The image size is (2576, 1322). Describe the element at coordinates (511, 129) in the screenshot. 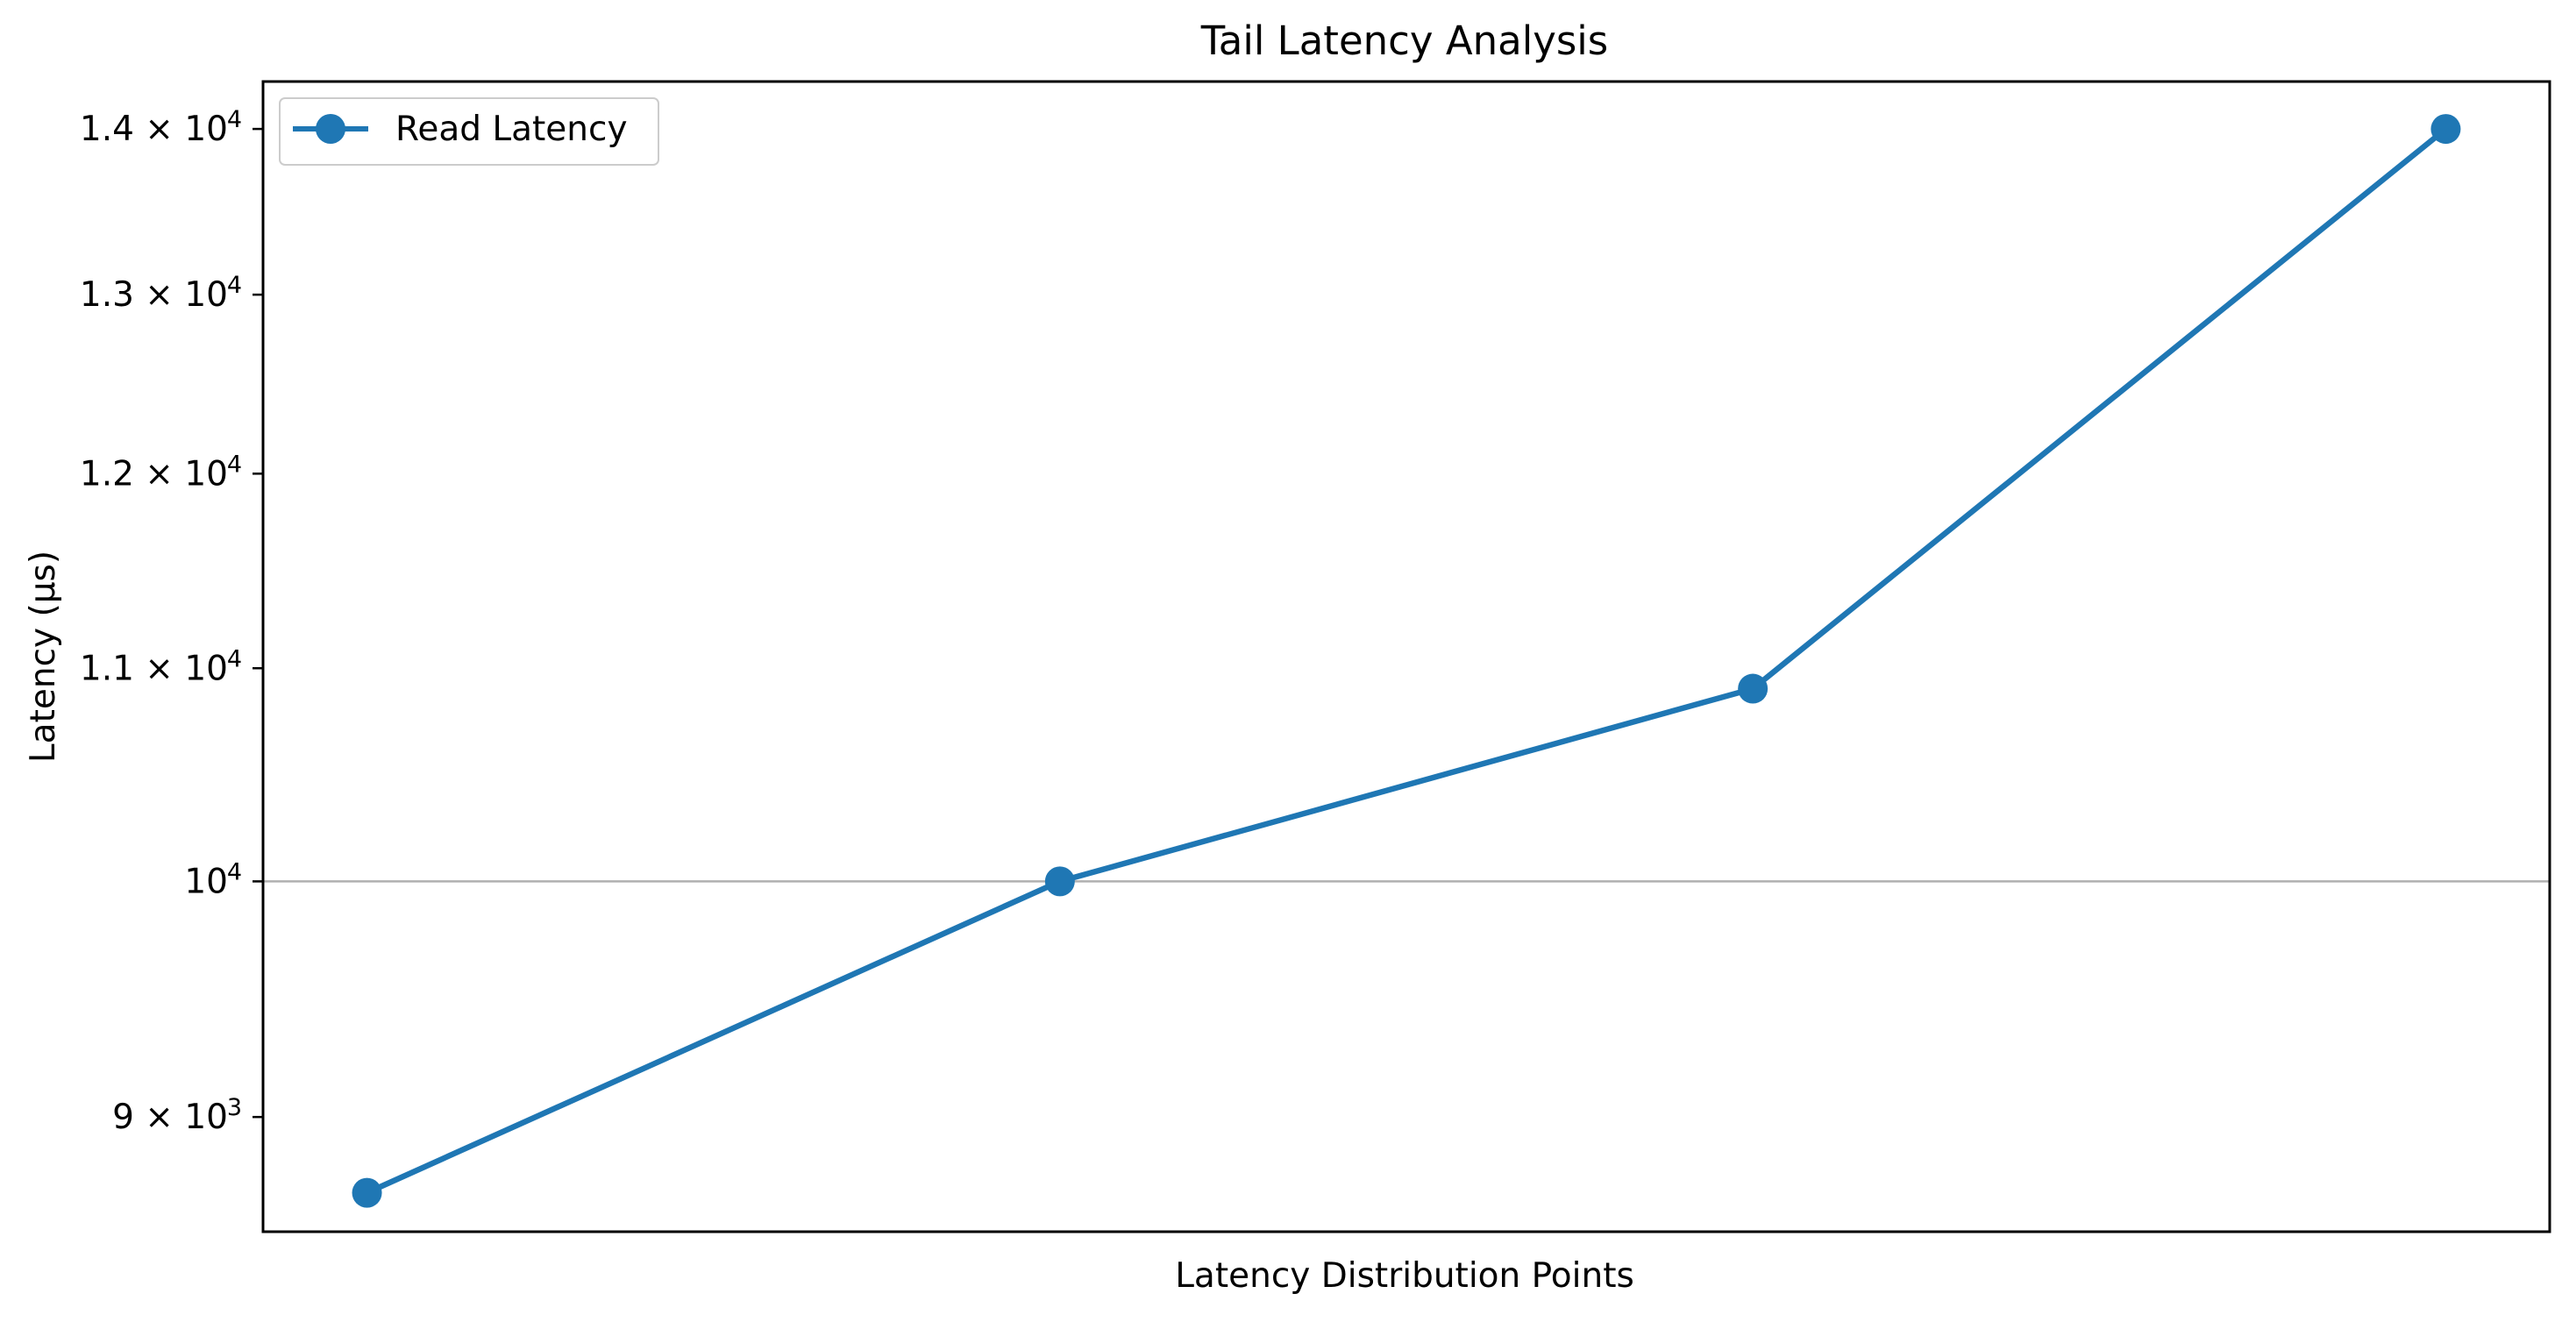

I see `legend-label-read-latency: Read Latency` at that location.